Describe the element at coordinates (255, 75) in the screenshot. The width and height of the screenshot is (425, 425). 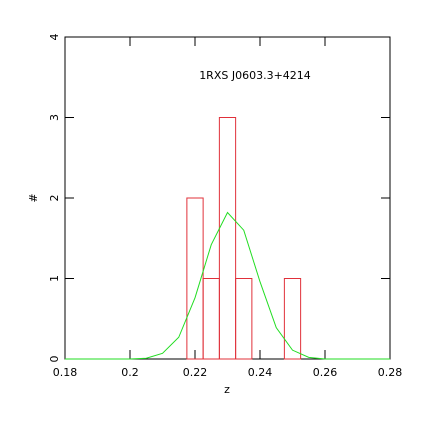
I see `annotation: 1RXS J0603.3+4214` at that location.